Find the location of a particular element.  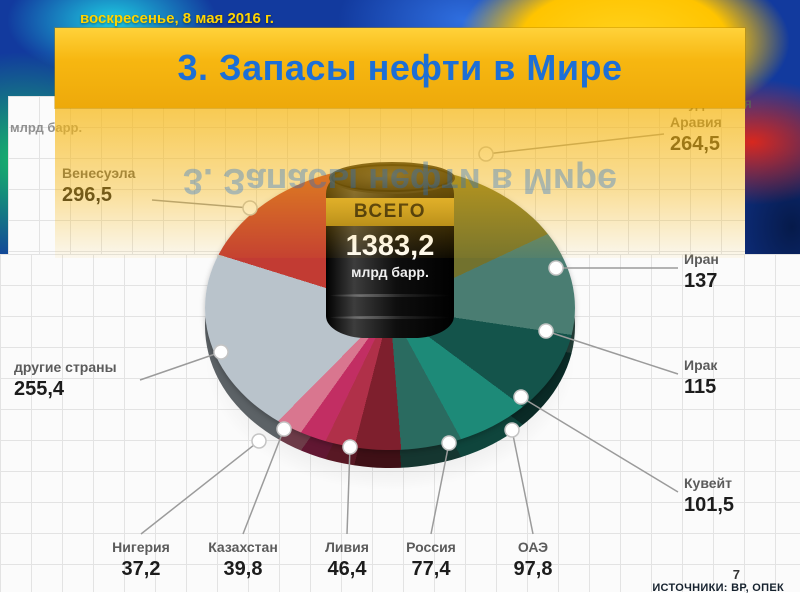

label-iraq-name: Ирак is located at coordinates (701, 365).